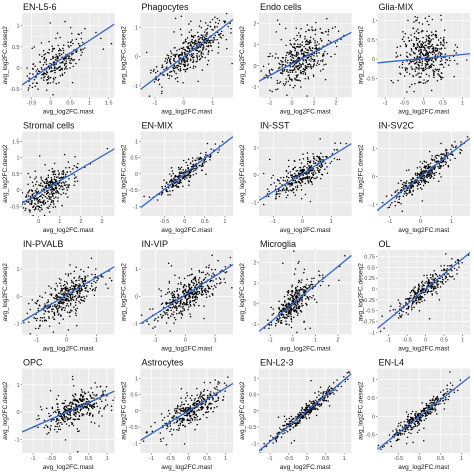  What do you see at coordinates (17, 440) in the screenshot?
I see `y-tick-label: -1` at bounding box center [17, 440].